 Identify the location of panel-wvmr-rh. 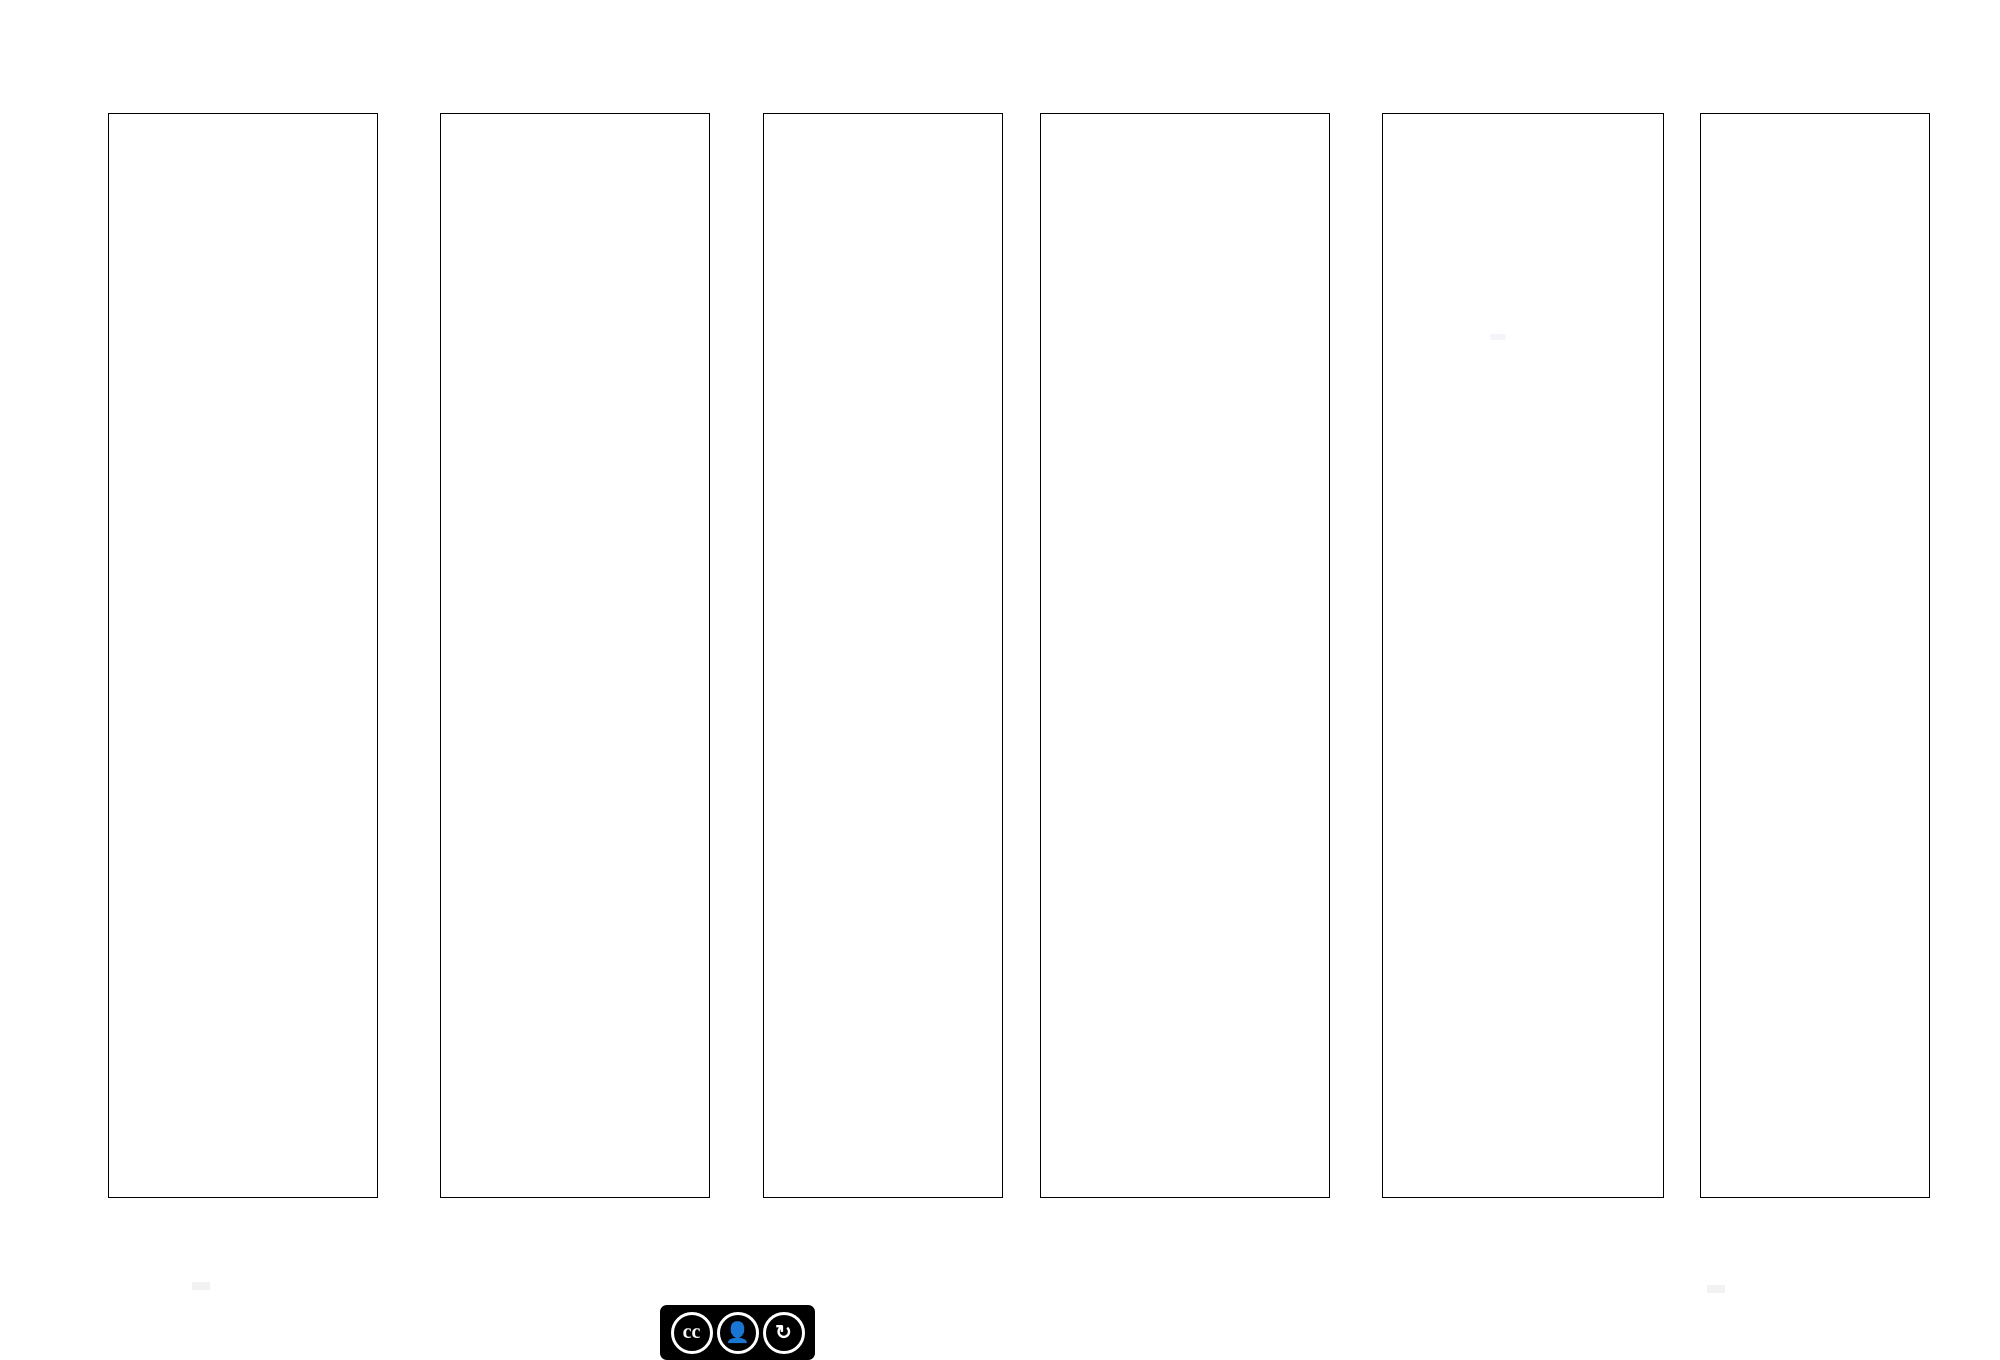
(1815, 655).